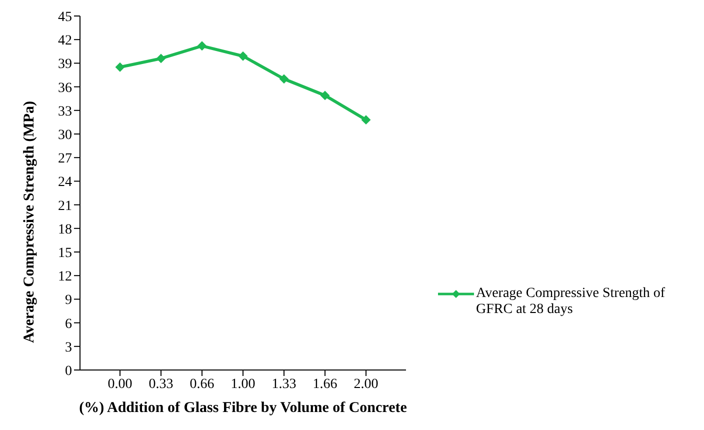  What do you see at coordinates (65, 277) in the screenshot?
I see `y-tick-label: 12` at bounding box center [65, 277].